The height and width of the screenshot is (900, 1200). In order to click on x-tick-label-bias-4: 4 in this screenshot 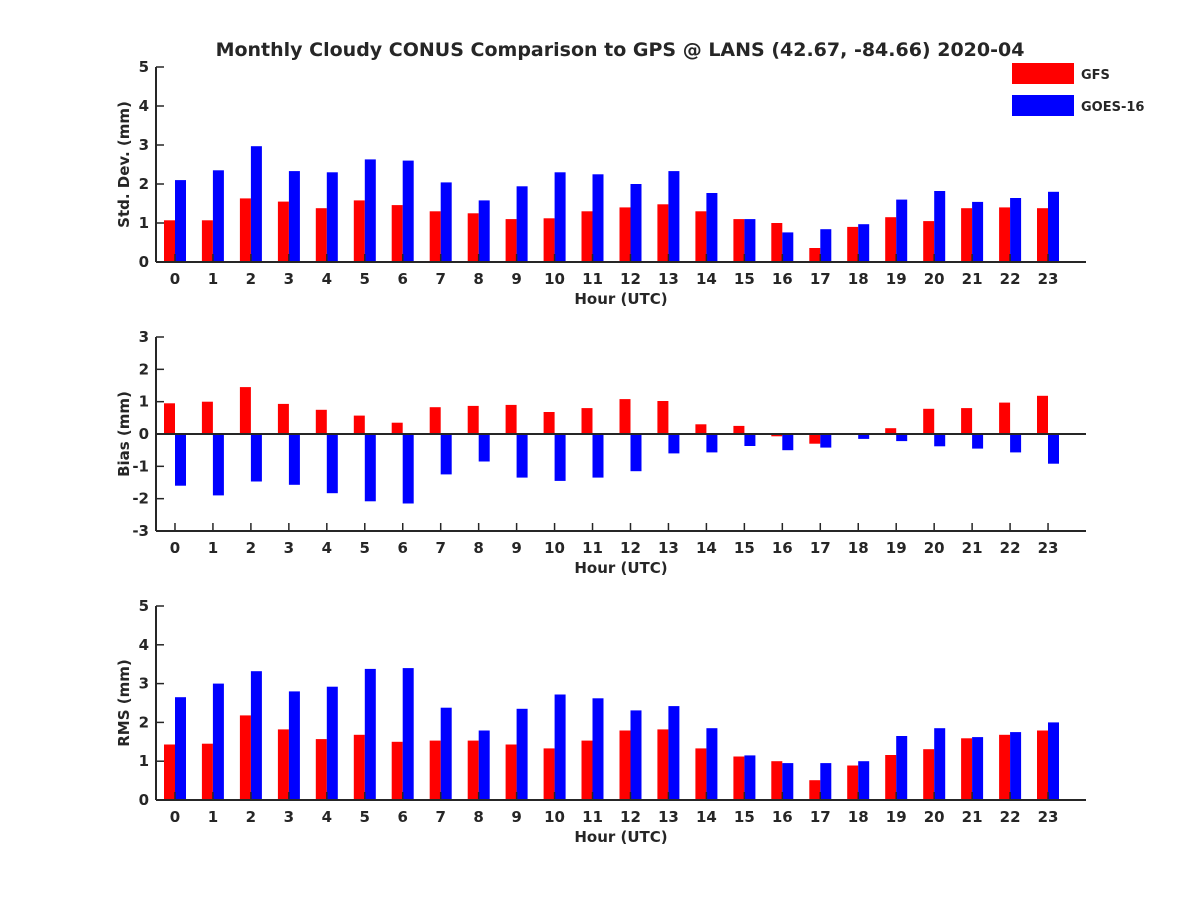, I will do `click(327, 548)`.